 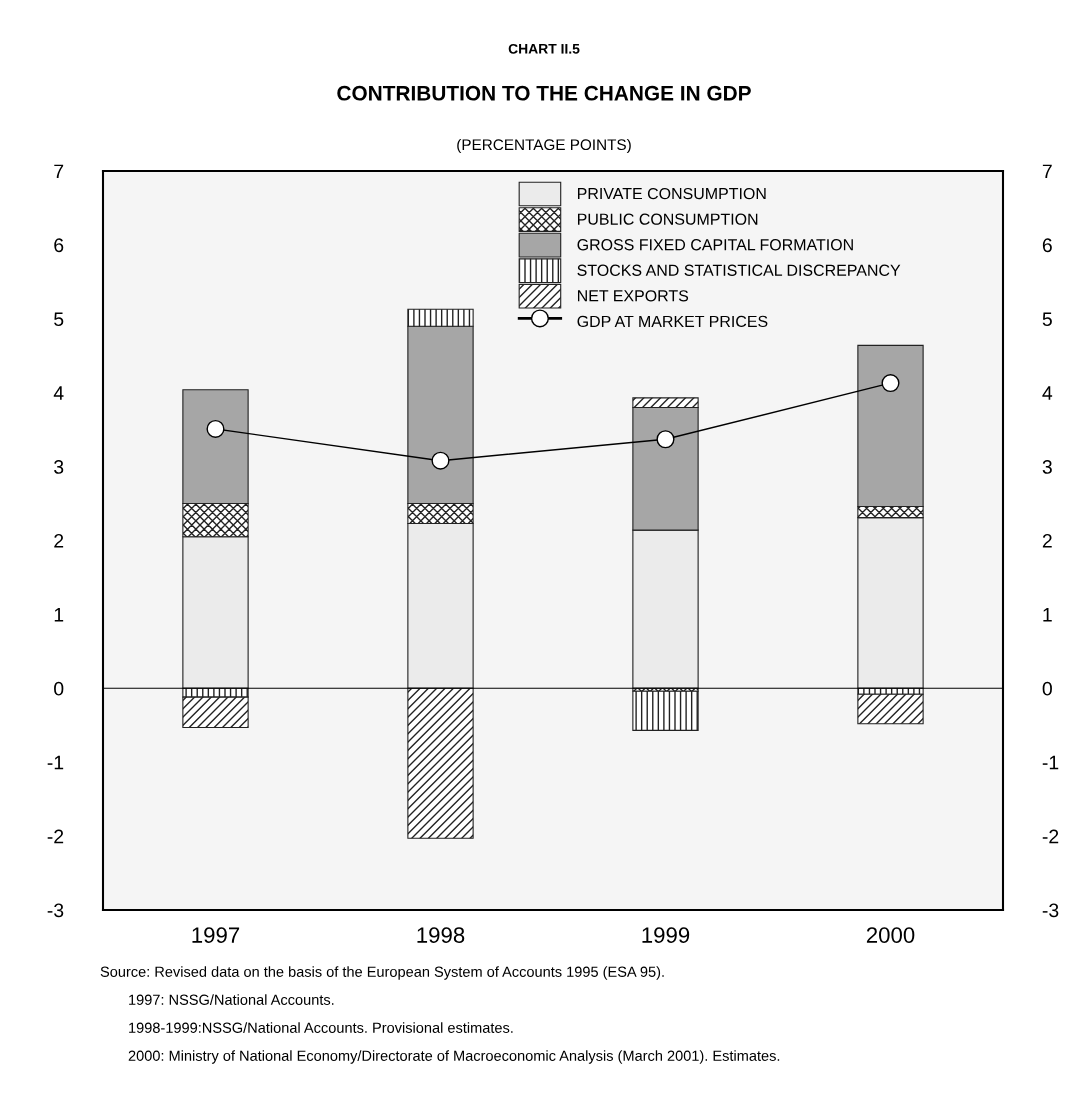 What do you see at coordinates (666, 935) in the screenshot?
I see `x-tick-label: 1999` at bounding box center [666, 935].